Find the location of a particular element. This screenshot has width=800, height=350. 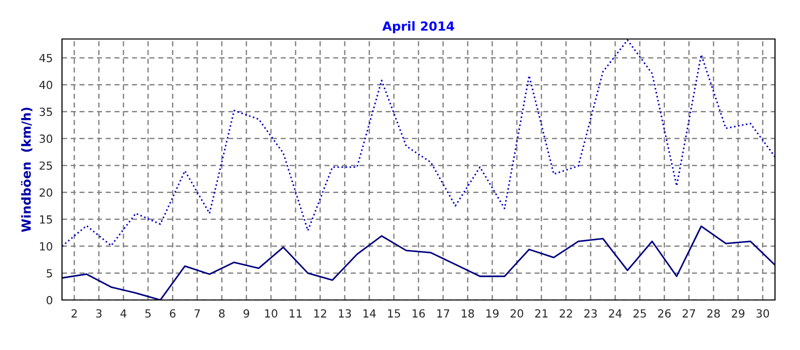

x-tick-label: 16 is located at coordinates (418, 313).